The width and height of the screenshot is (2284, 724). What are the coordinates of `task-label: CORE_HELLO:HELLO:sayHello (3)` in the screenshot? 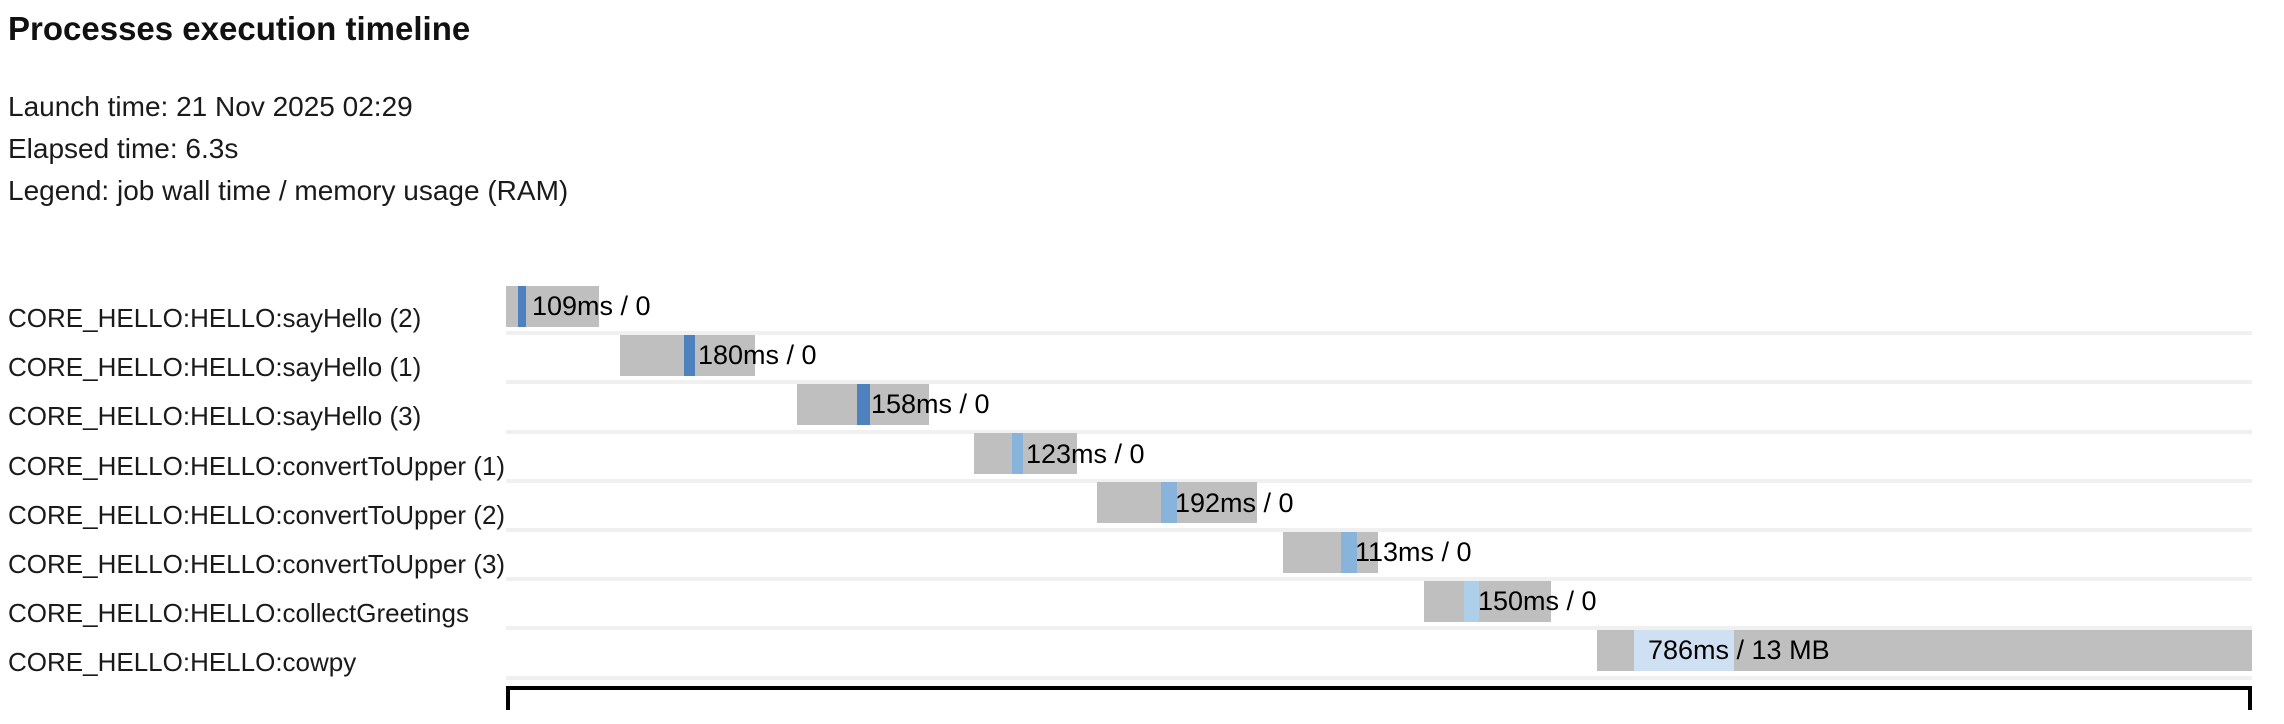 It's located at (215, 416).